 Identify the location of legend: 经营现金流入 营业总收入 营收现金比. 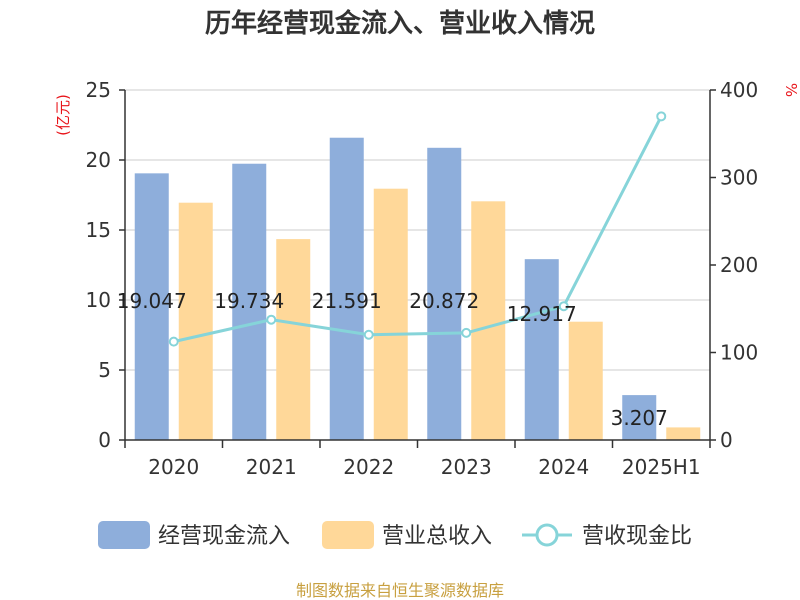
(395, 535).